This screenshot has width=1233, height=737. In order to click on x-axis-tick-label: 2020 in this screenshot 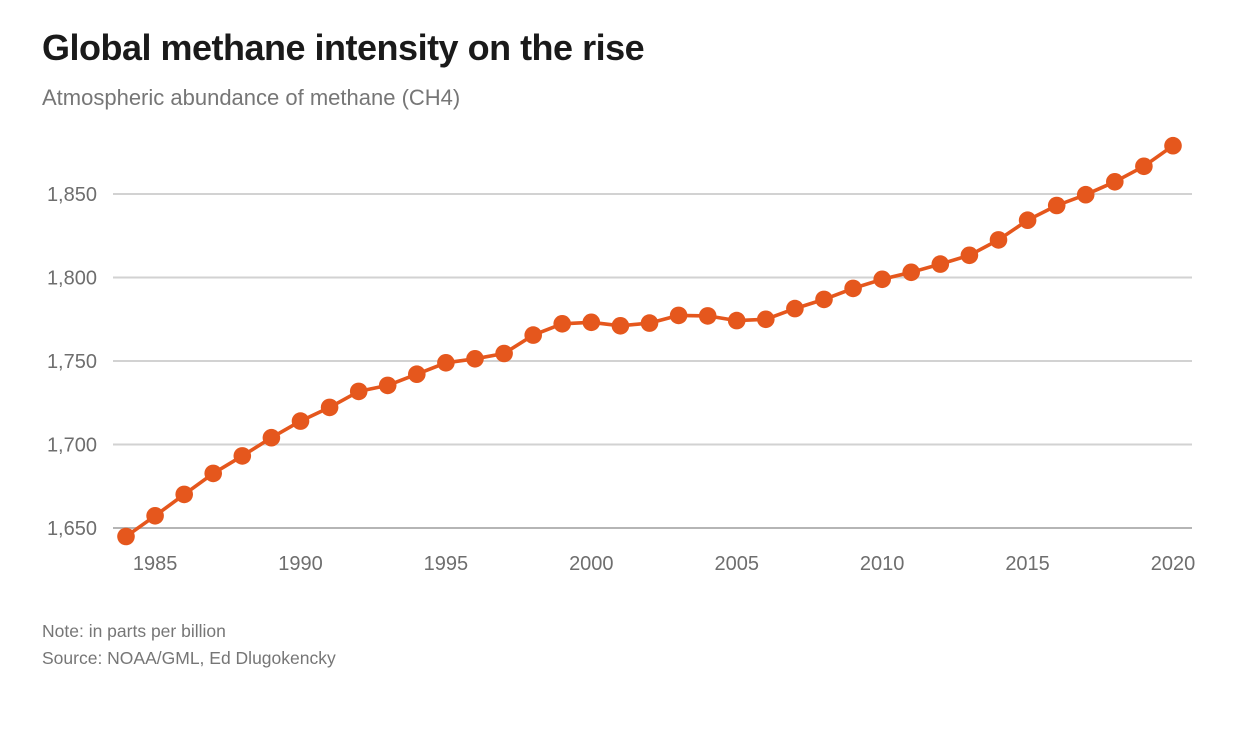, I will do `click(1173, 564)`.